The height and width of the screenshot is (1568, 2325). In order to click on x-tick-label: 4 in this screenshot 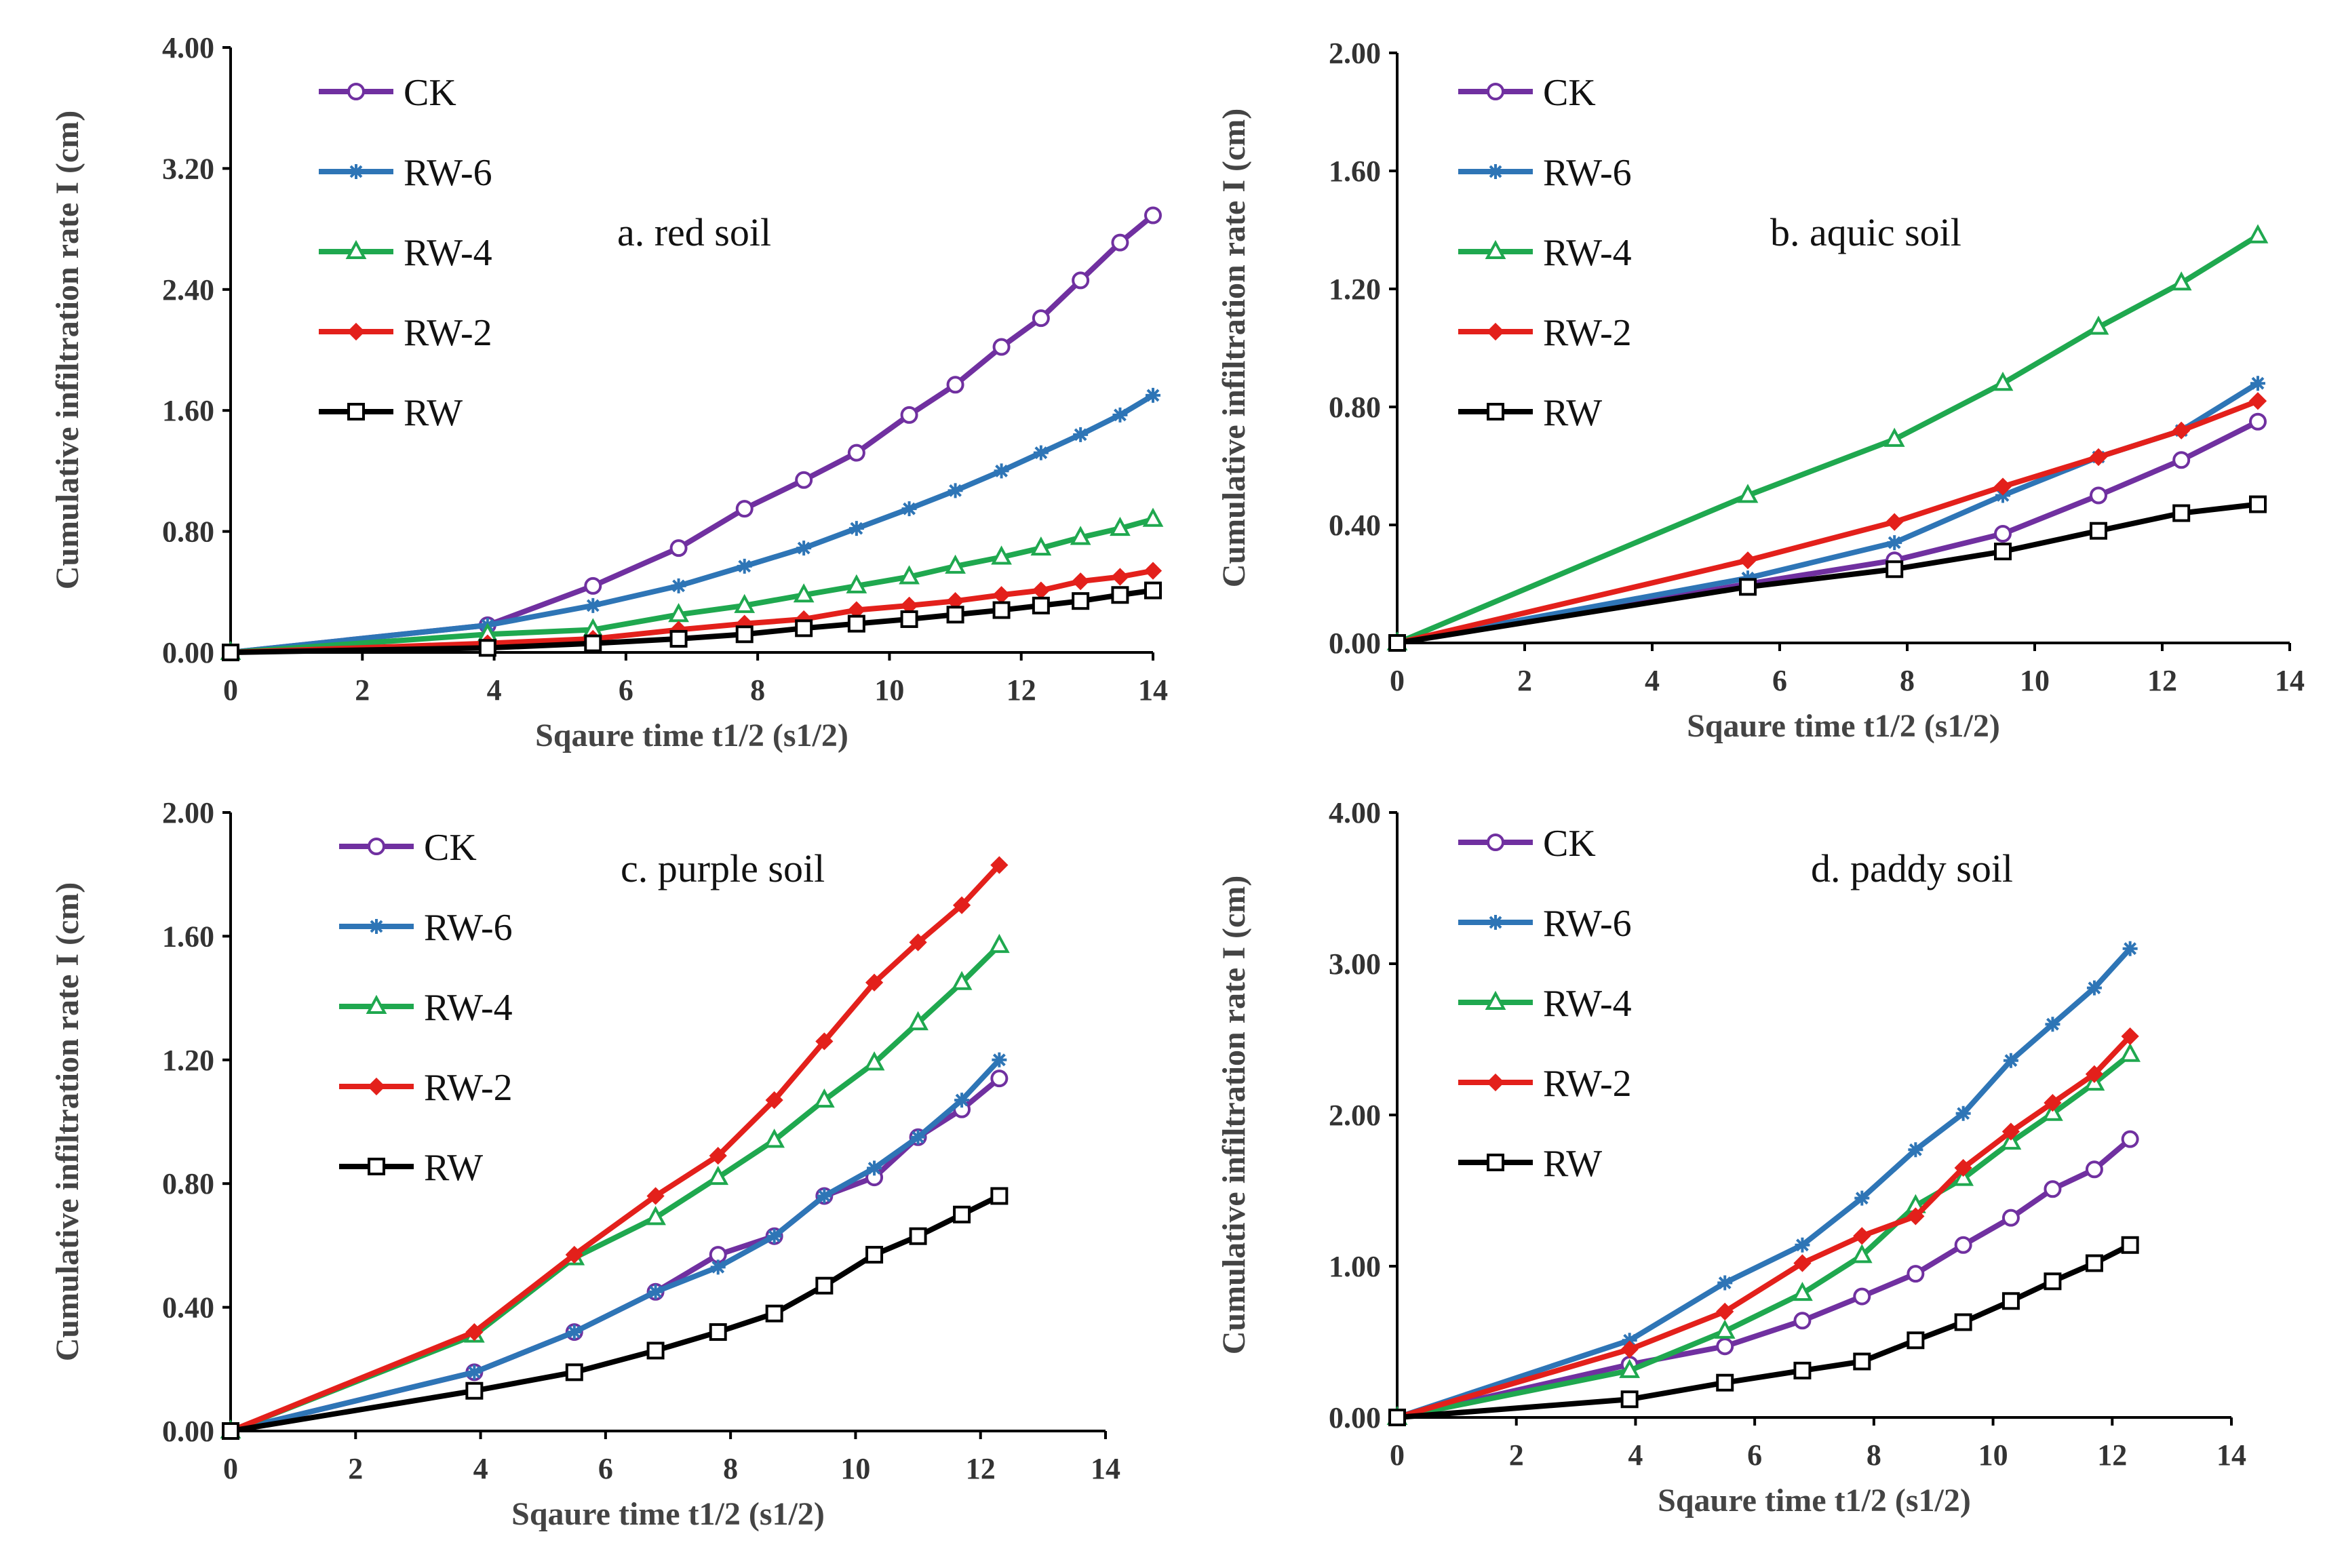, I will do `click(494, 690)`.